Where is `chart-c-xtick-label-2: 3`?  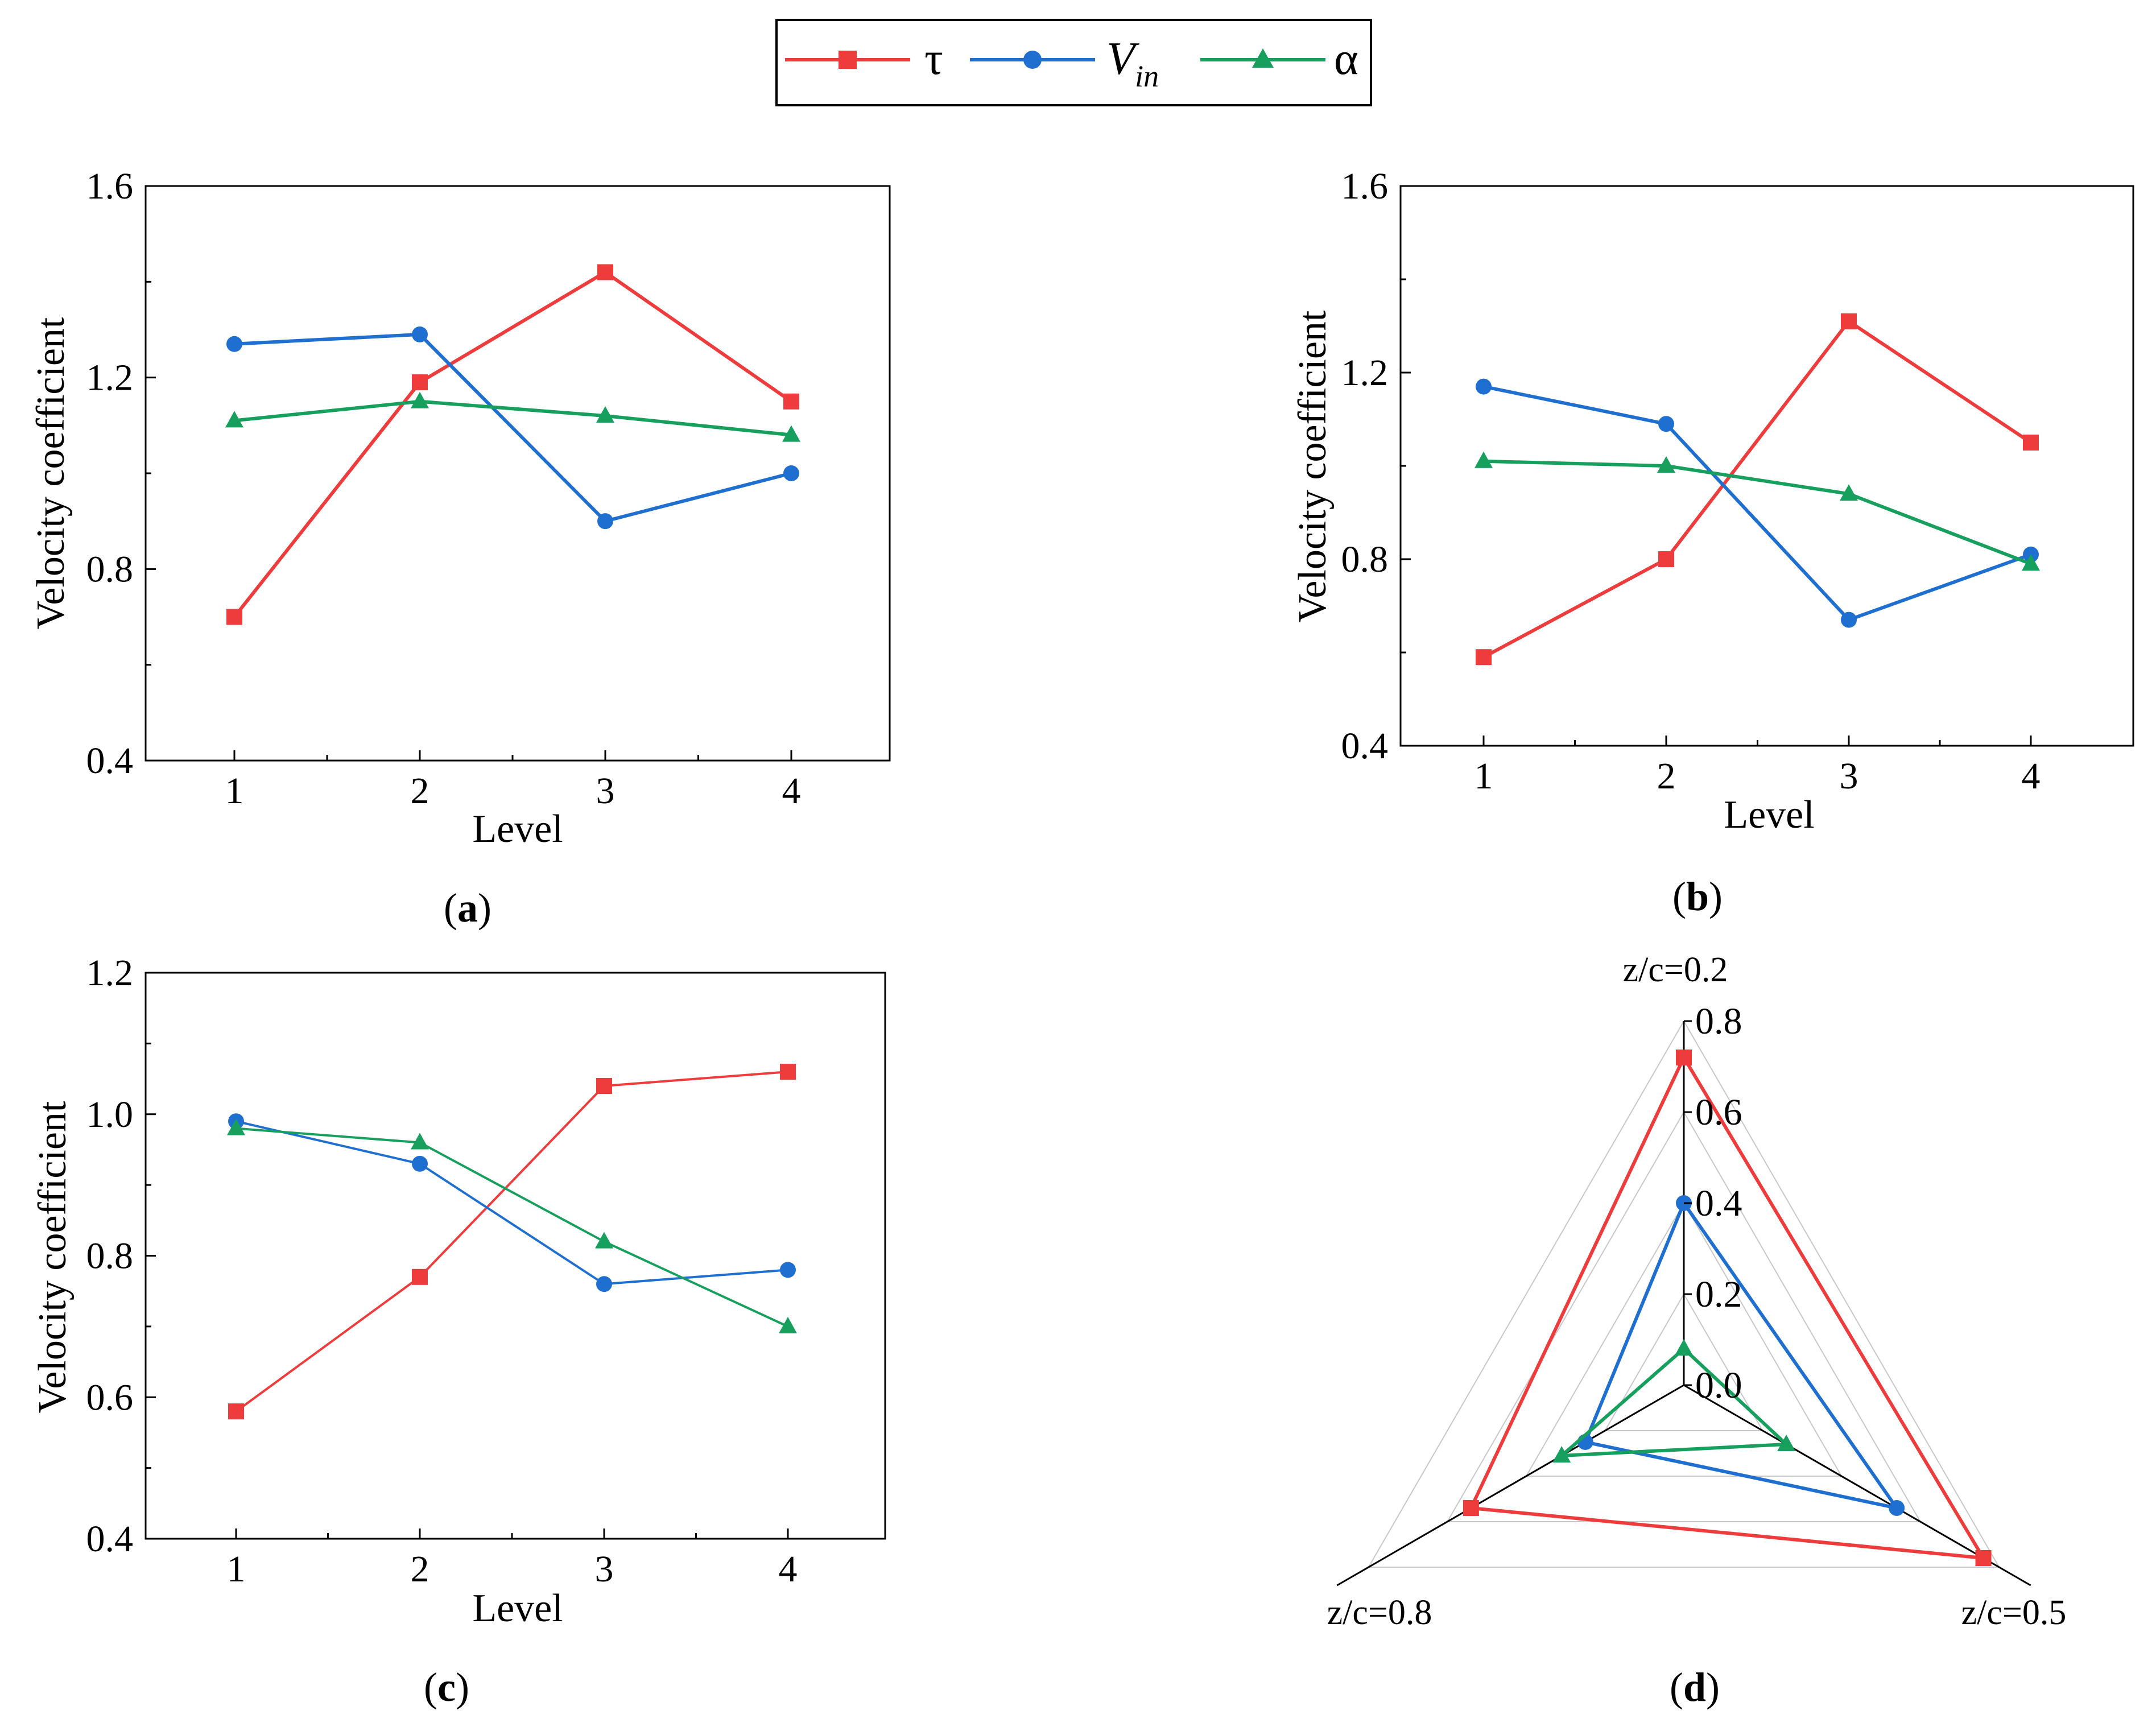
chart-c-xtick-label-2: 3 is located at coordinates (604, 1569).